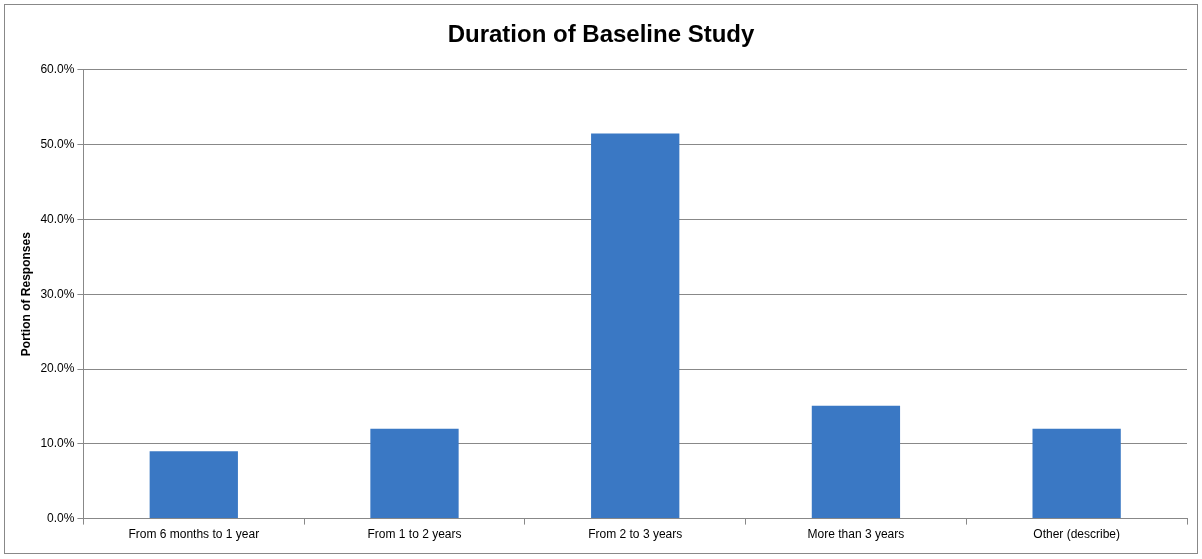 The width and height of the screenshot is (1202, 559). I want to click on y-tick-label: 30.0%, so click(57, 293).